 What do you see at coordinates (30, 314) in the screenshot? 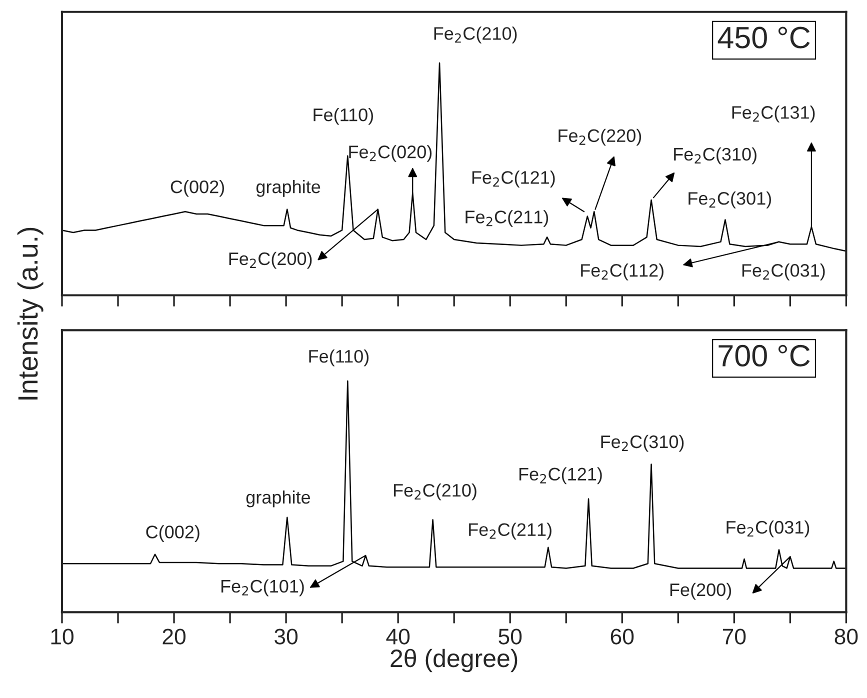
I see `y-axis-title: Intensity (a.u.)` at bounding box center [30, 314].